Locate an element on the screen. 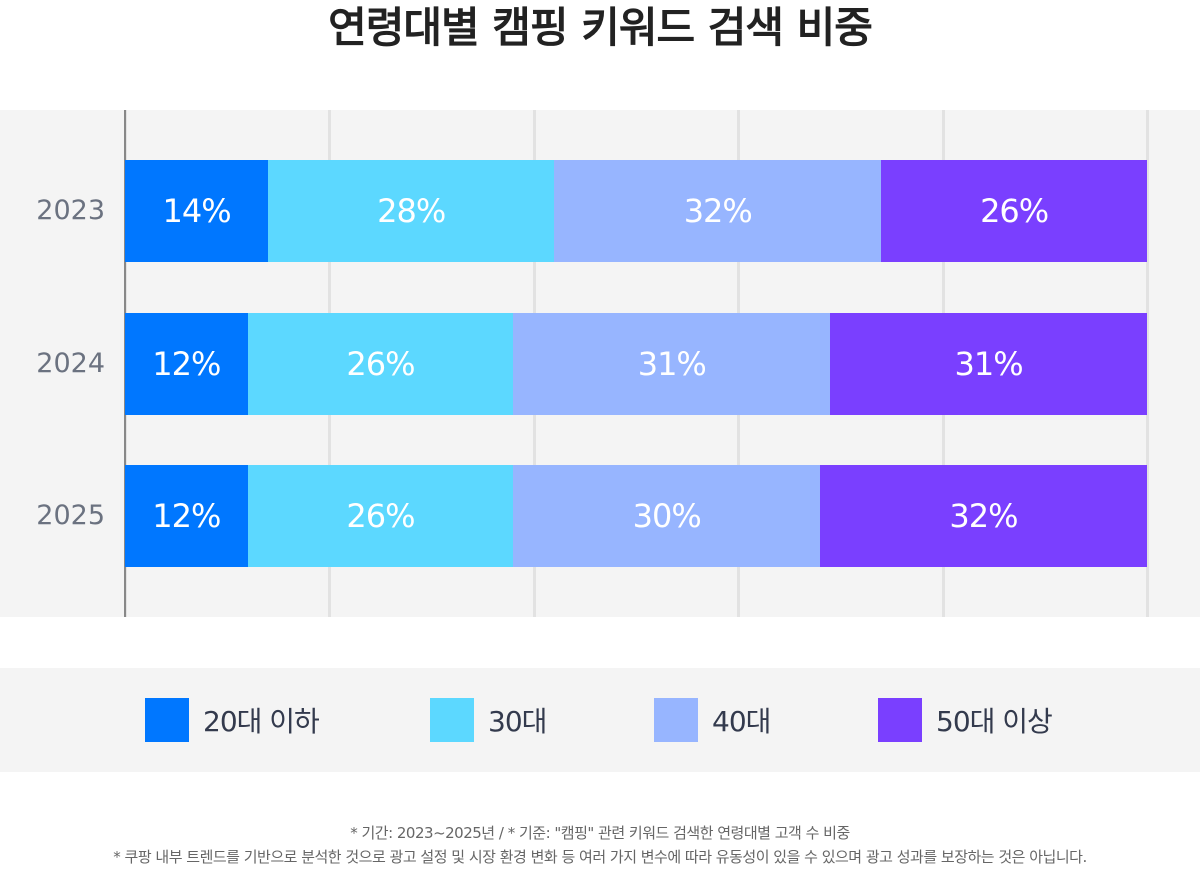 The image size is (1200, 871). legend-label: 50대 이상 is located at coordinates (994, 721).